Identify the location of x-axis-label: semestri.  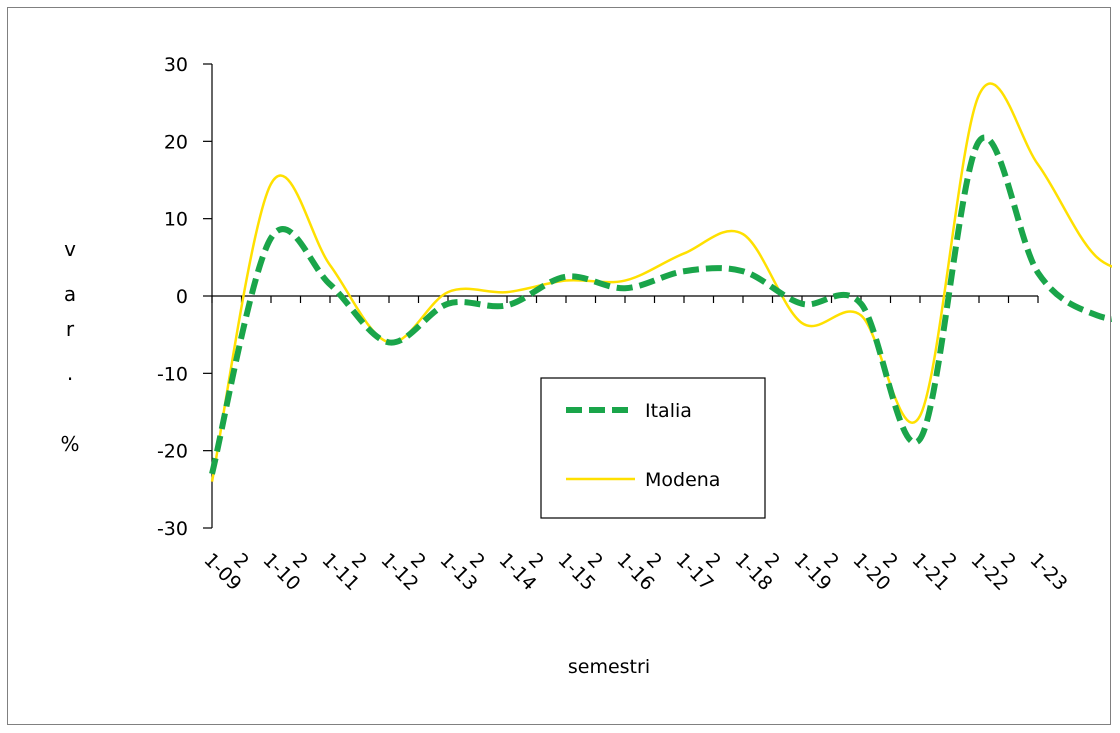
(609, 667).